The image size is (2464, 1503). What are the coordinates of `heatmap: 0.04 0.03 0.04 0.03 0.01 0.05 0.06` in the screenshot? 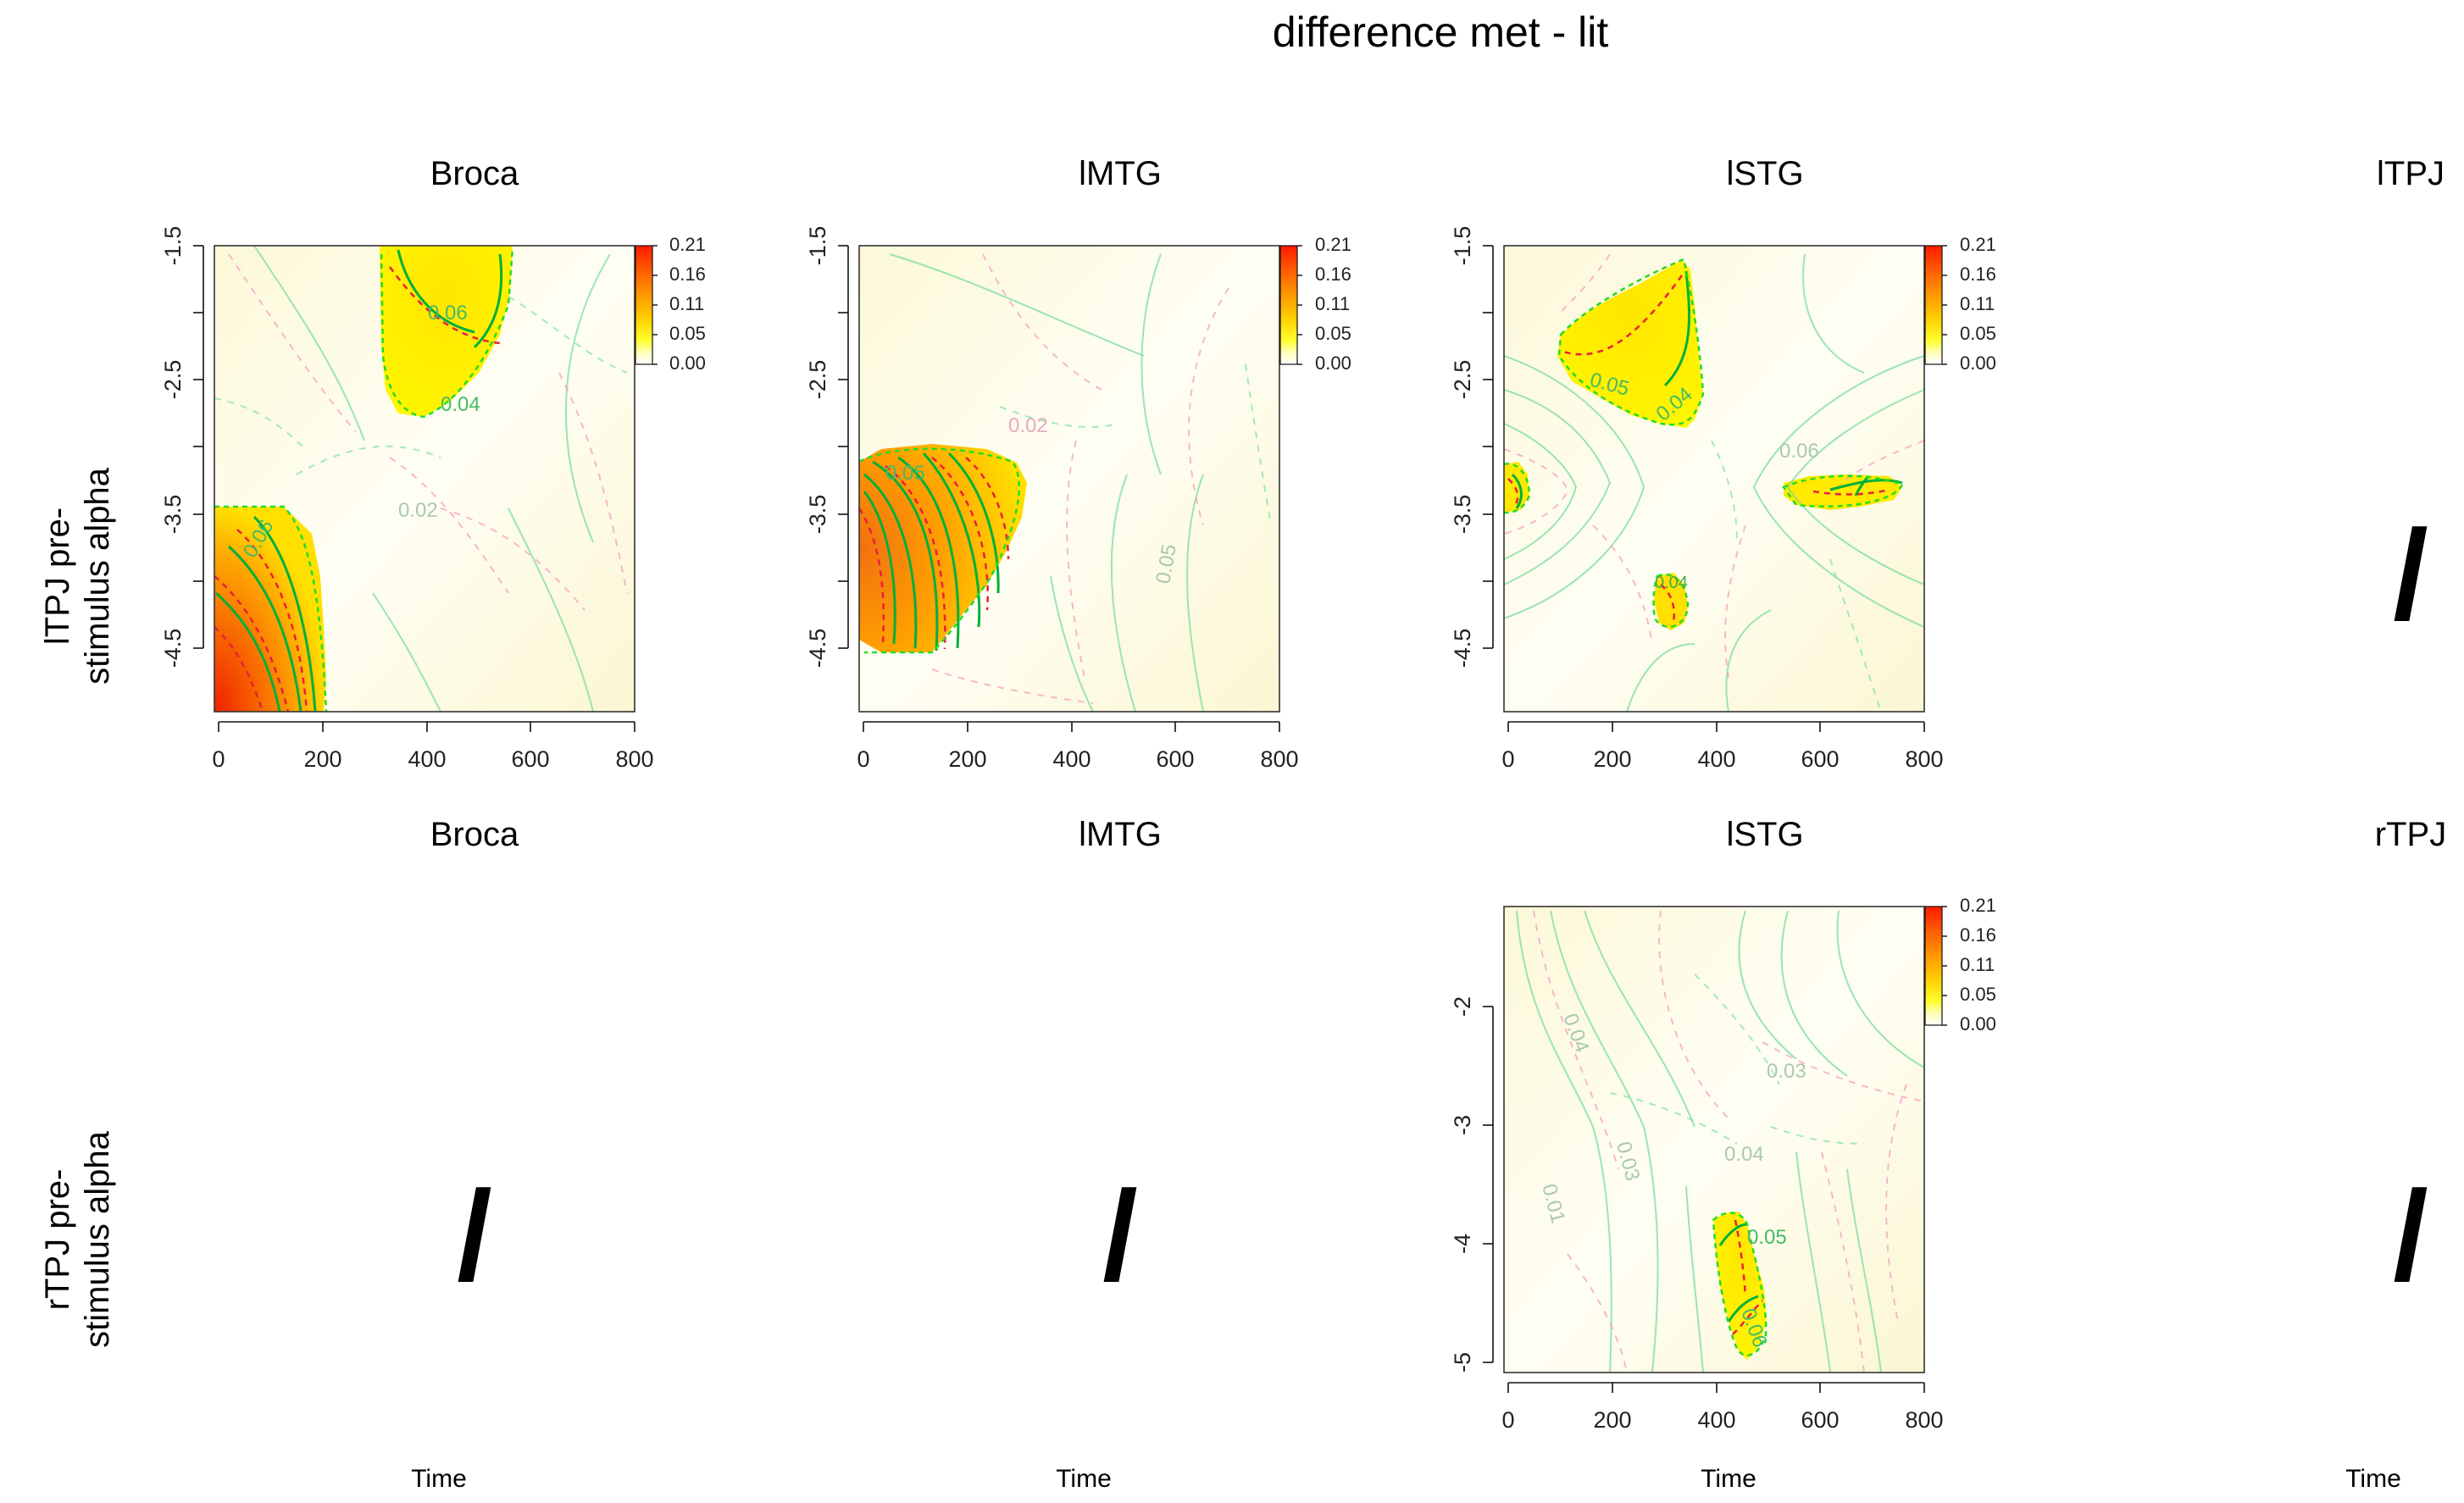 It's located at (1715, 1140).